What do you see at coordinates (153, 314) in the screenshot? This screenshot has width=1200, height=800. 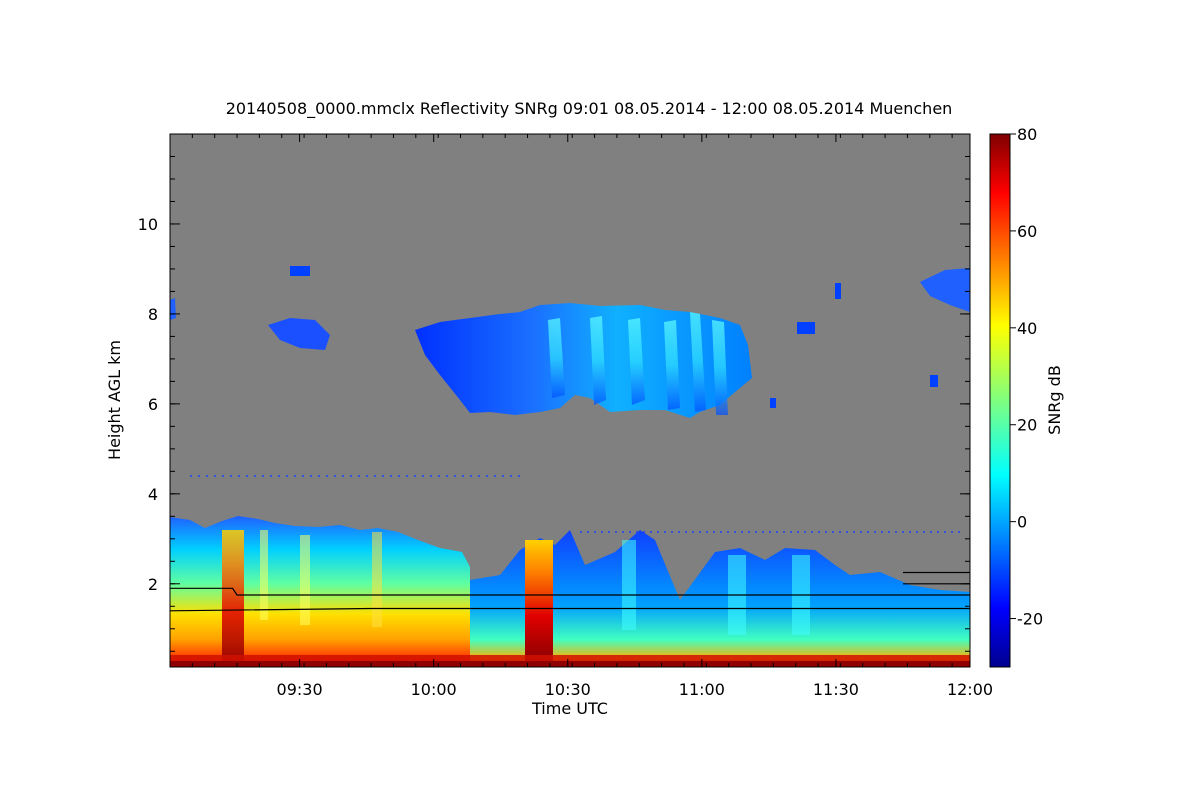 I see `y-tick-label: 8` at bounding box center [153, 314].